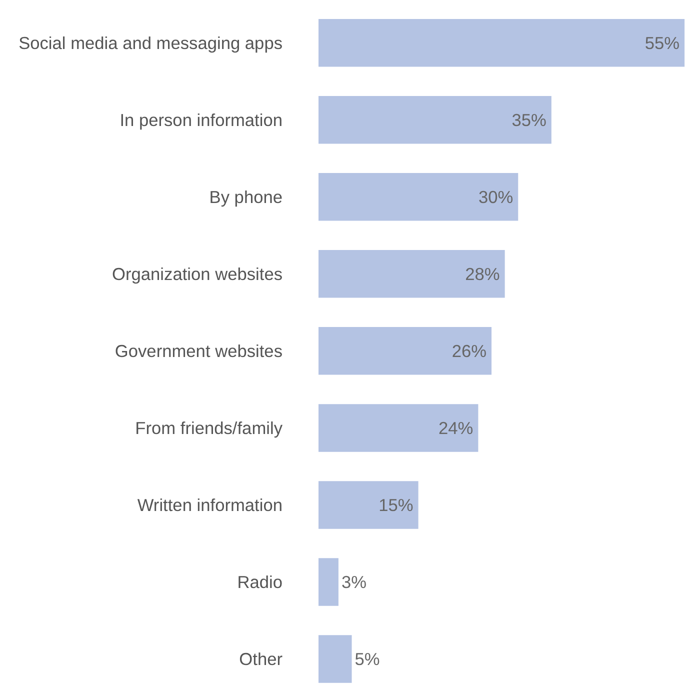 This screenshot has height=697, width=685. Describe the element at coordinates (469, 350) in the screenshot. I see `data-label: 26%` at that location.